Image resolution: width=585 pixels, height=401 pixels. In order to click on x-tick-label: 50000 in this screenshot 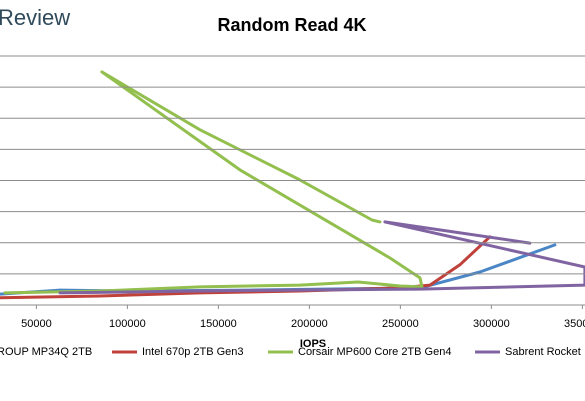, I will do `click(36, 324)`.